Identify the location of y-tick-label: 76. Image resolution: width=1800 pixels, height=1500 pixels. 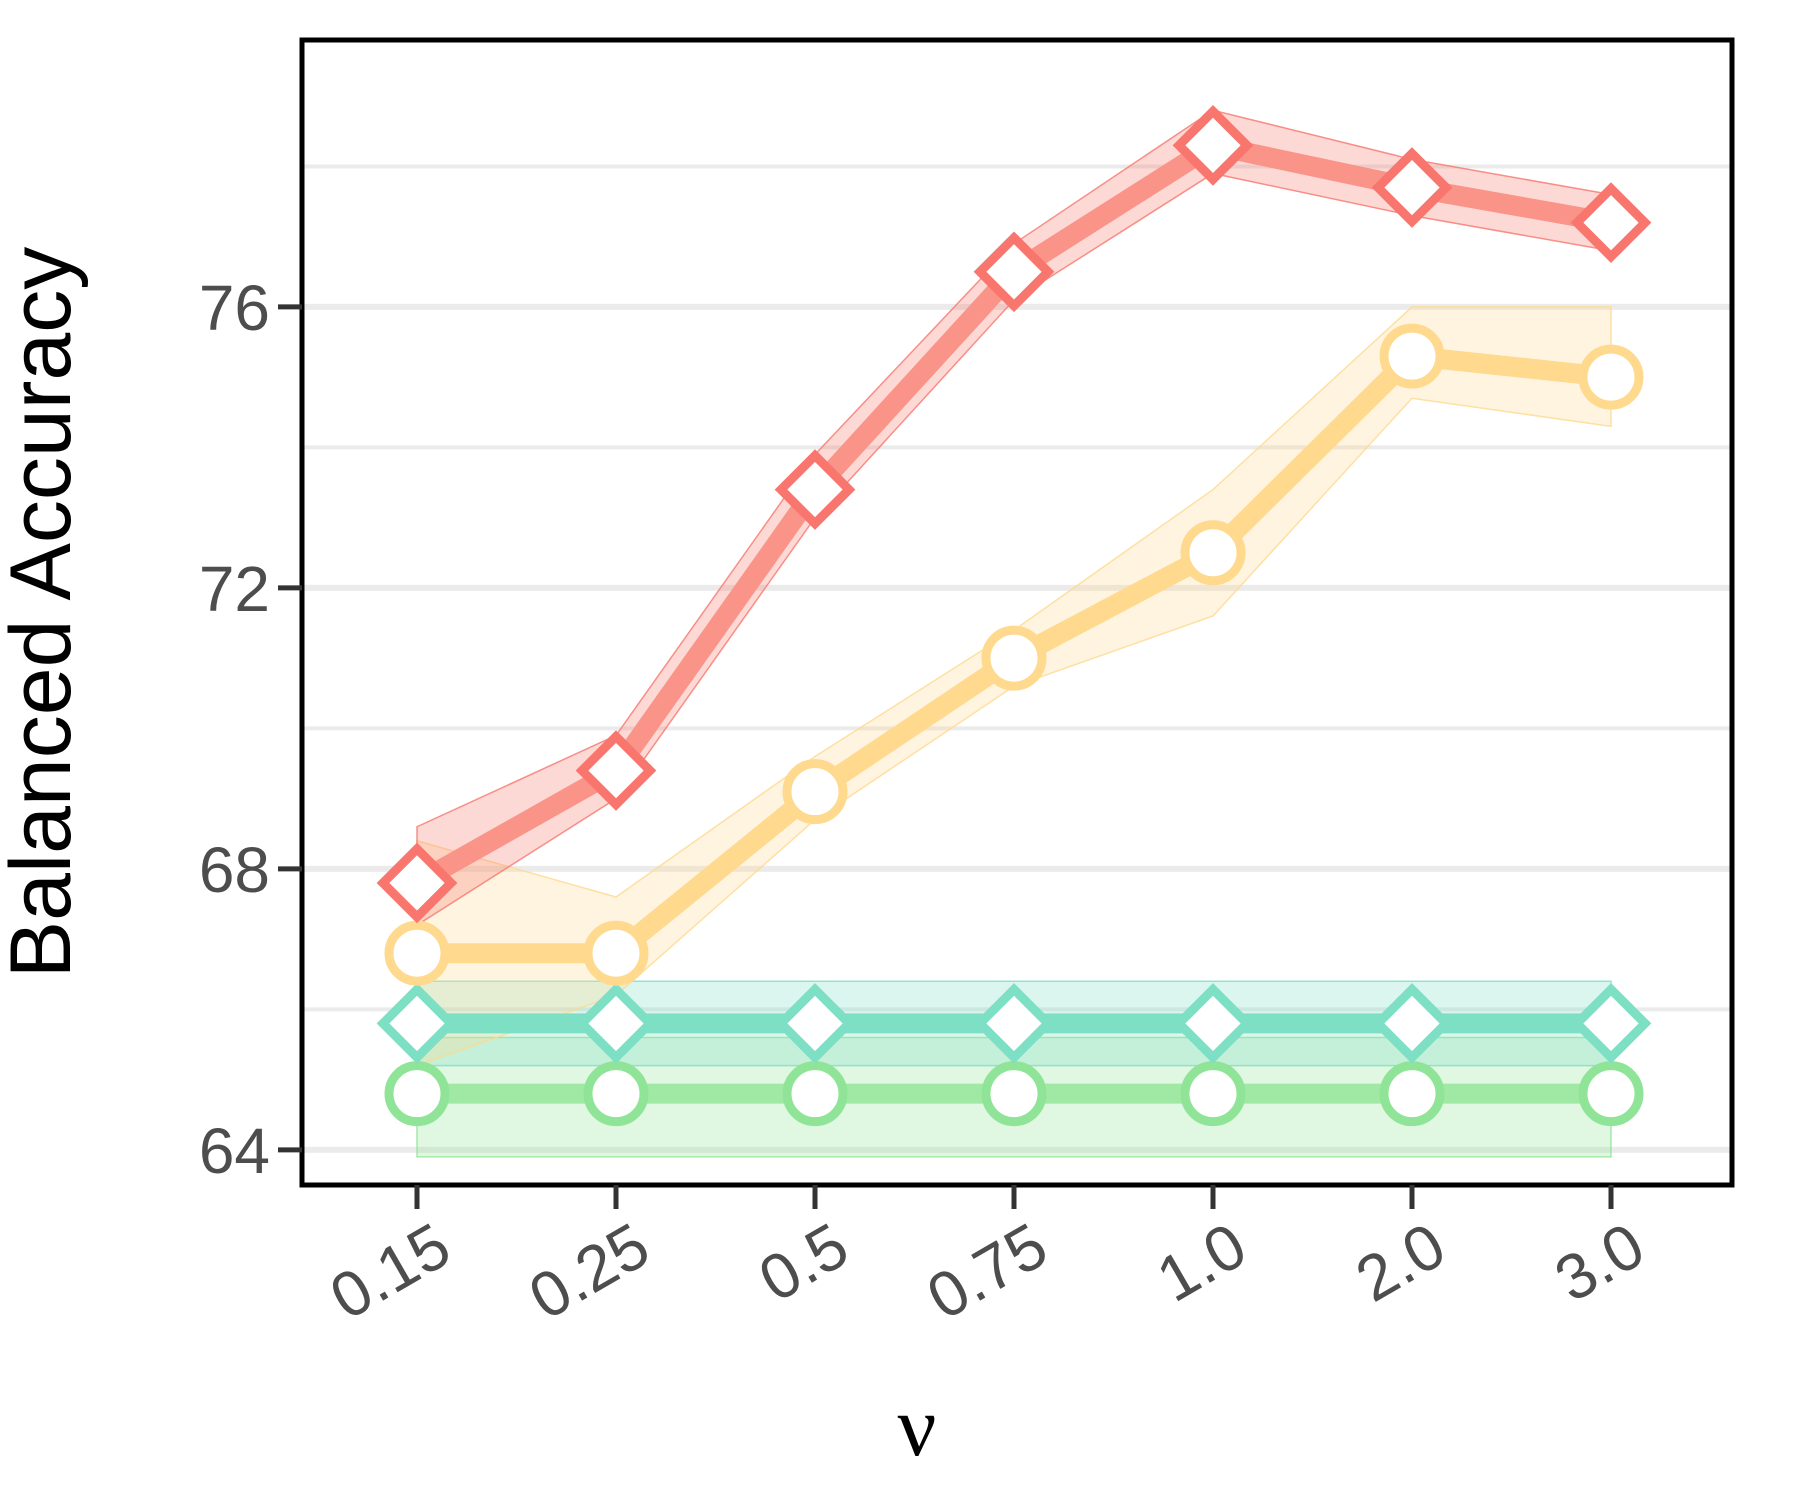
(234, 308).